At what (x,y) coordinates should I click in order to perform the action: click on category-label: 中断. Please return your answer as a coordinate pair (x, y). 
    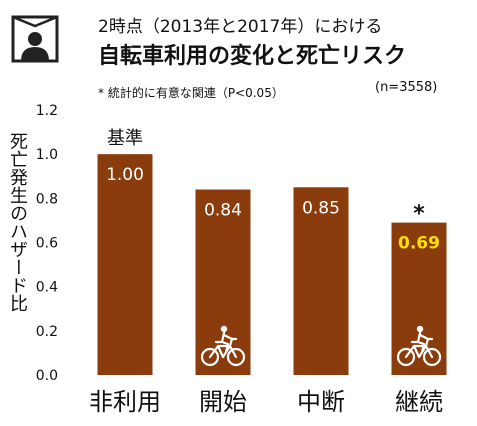
    Looking at the image, I should click on (321, 402).